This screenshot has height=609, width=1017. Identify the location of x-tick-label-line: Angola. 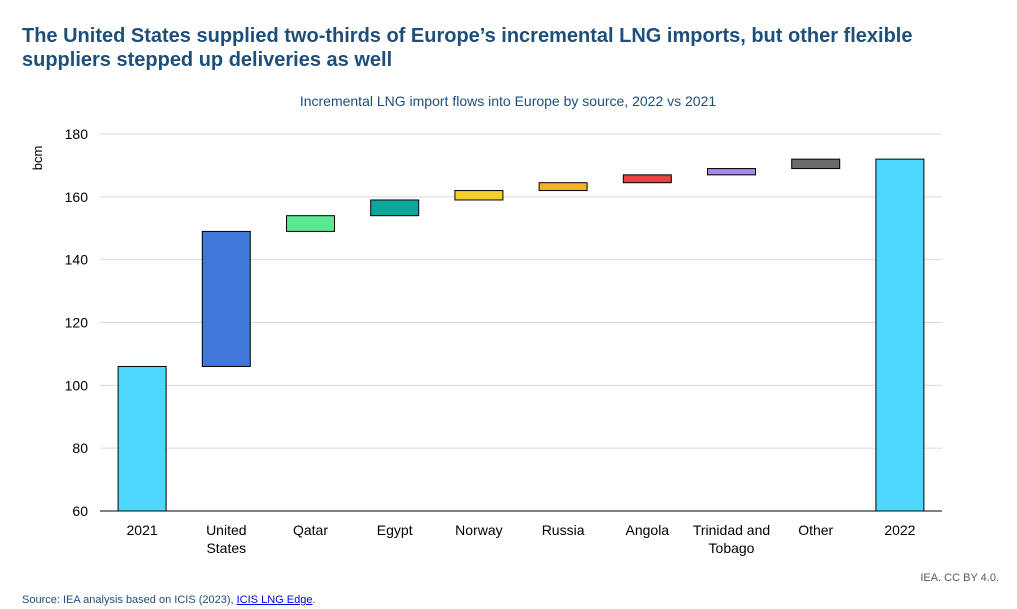
(648, 530).